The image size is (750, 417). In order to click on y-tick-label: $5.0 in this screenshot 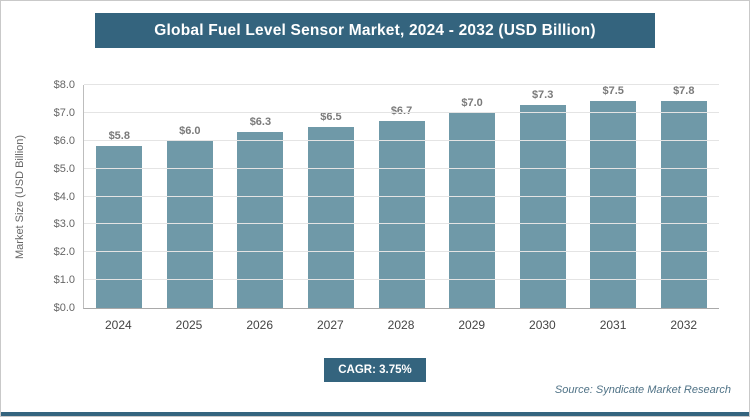, I will do `click(64, 168)`.